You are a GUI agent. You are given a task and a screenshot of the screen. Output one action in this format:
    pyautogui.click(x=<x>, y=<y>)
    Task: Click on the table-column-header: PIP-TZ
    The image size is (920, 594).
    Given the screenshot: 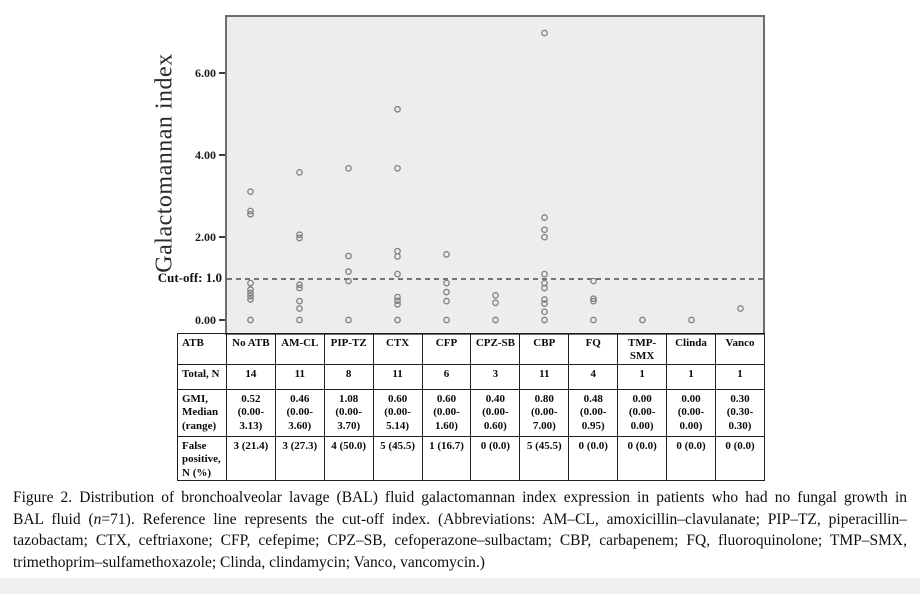 What is the action you would take?
    pyautogui.click(x=348, y=349)
    